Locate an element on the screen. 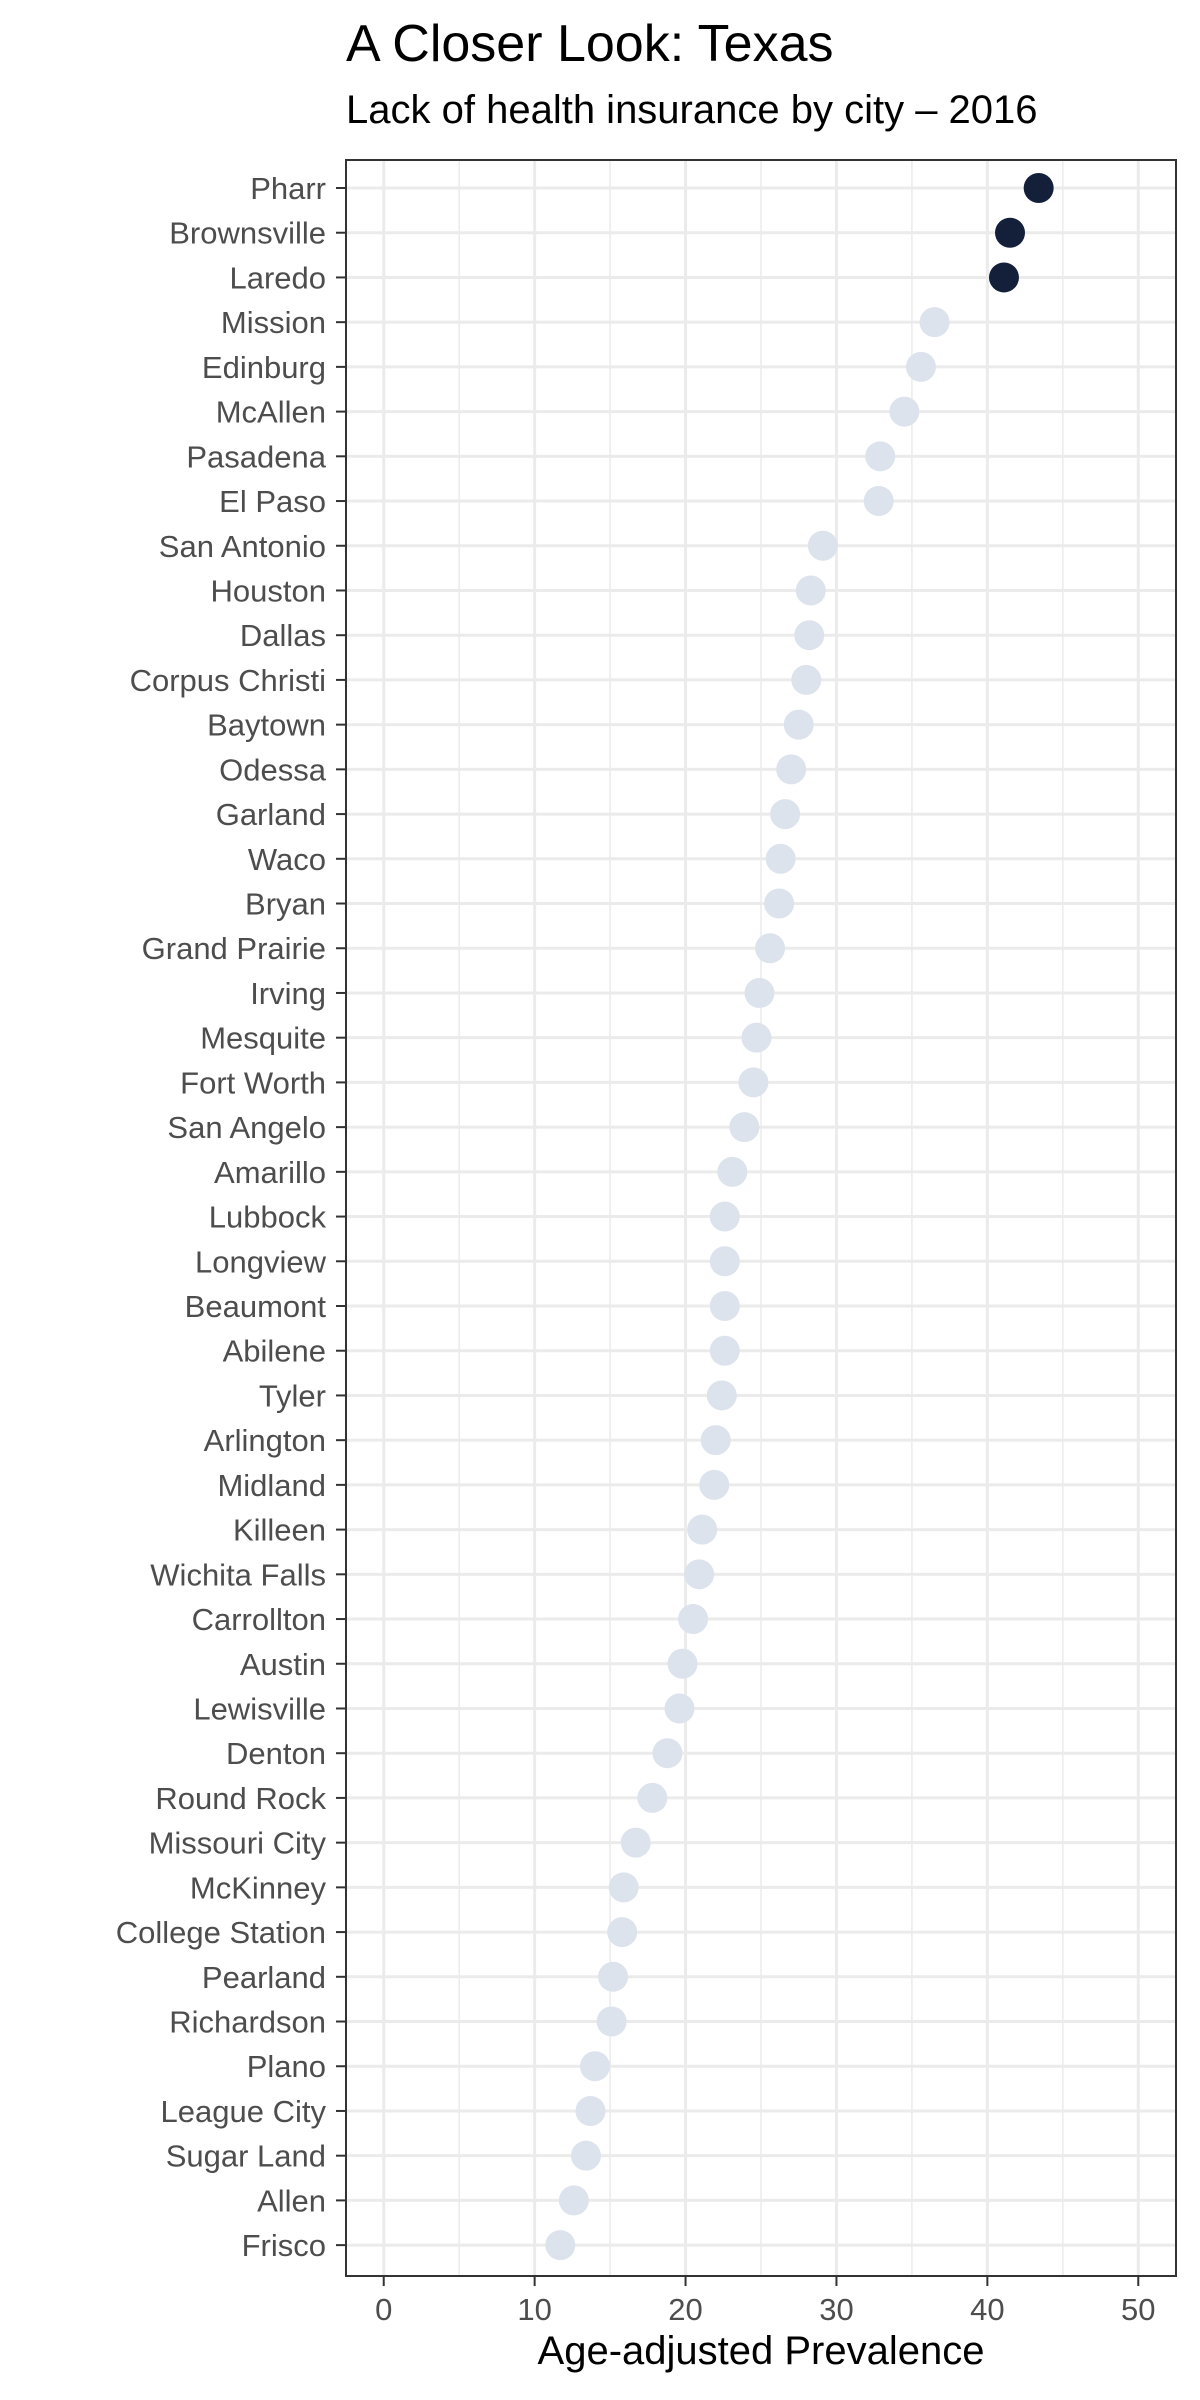 The width and height of the screenshot is (1200, 2400). x-tick-label: 30 is located at coordinates (836, 2309).